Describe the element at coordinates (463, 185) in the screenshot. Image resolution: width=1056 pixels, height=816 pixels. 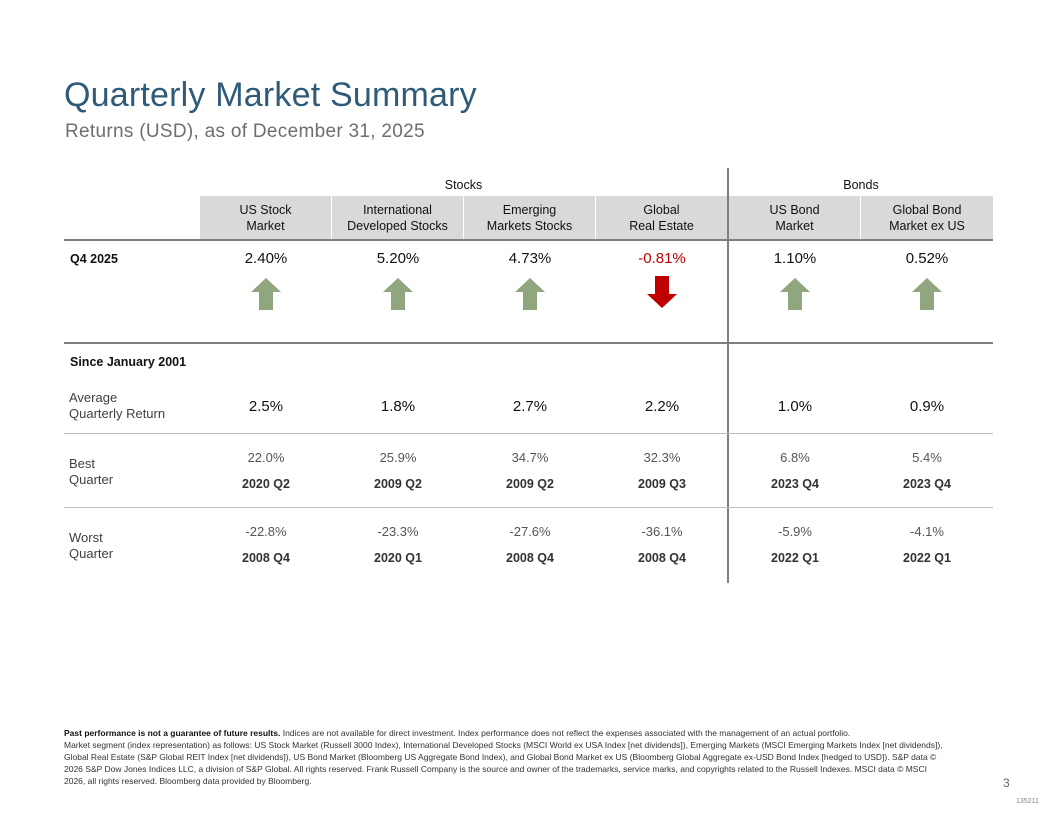
I see `group-header-stocks: Stocks` at that location.